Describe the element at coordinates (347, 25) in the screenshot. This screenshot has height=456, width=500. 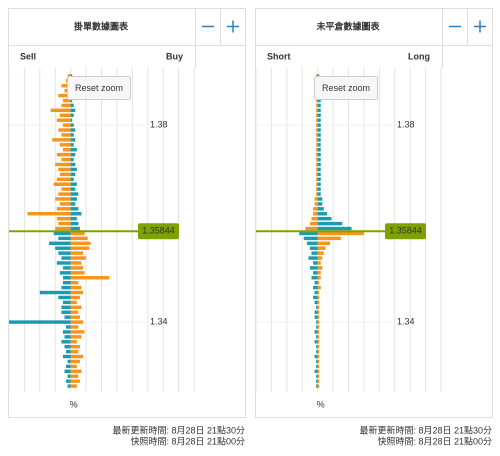
I see `panel-title: 未平倉數據圖表` at that location.